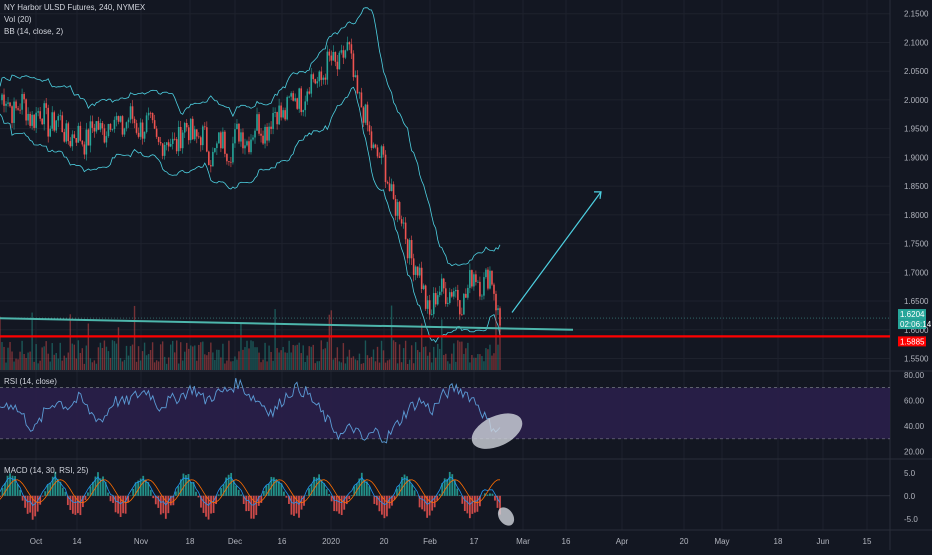  What do you see at coordinates (914, 426) in the screenshot?
I see `rsi-tick-label: 40.00` at bounding box center [914, 426].